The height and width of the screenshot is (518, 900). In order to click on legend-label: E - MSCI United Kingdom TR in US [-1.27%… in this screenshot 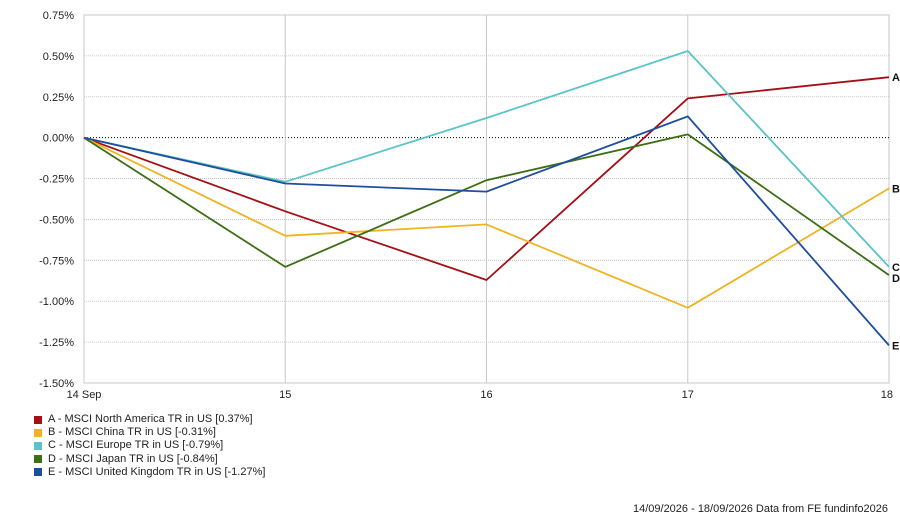, I will do `click(157, 471)`.